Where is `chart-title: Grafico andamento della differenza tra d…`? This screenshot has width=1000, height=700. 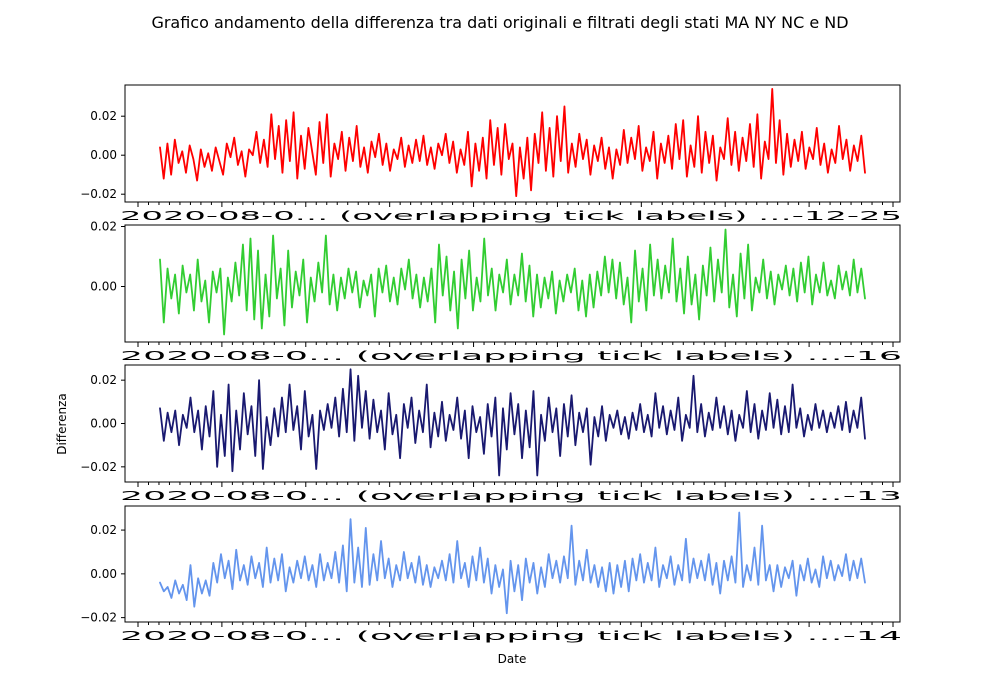 chart-title: Grafico andamento della differenza tra d… is located at coordinates (499, 22).